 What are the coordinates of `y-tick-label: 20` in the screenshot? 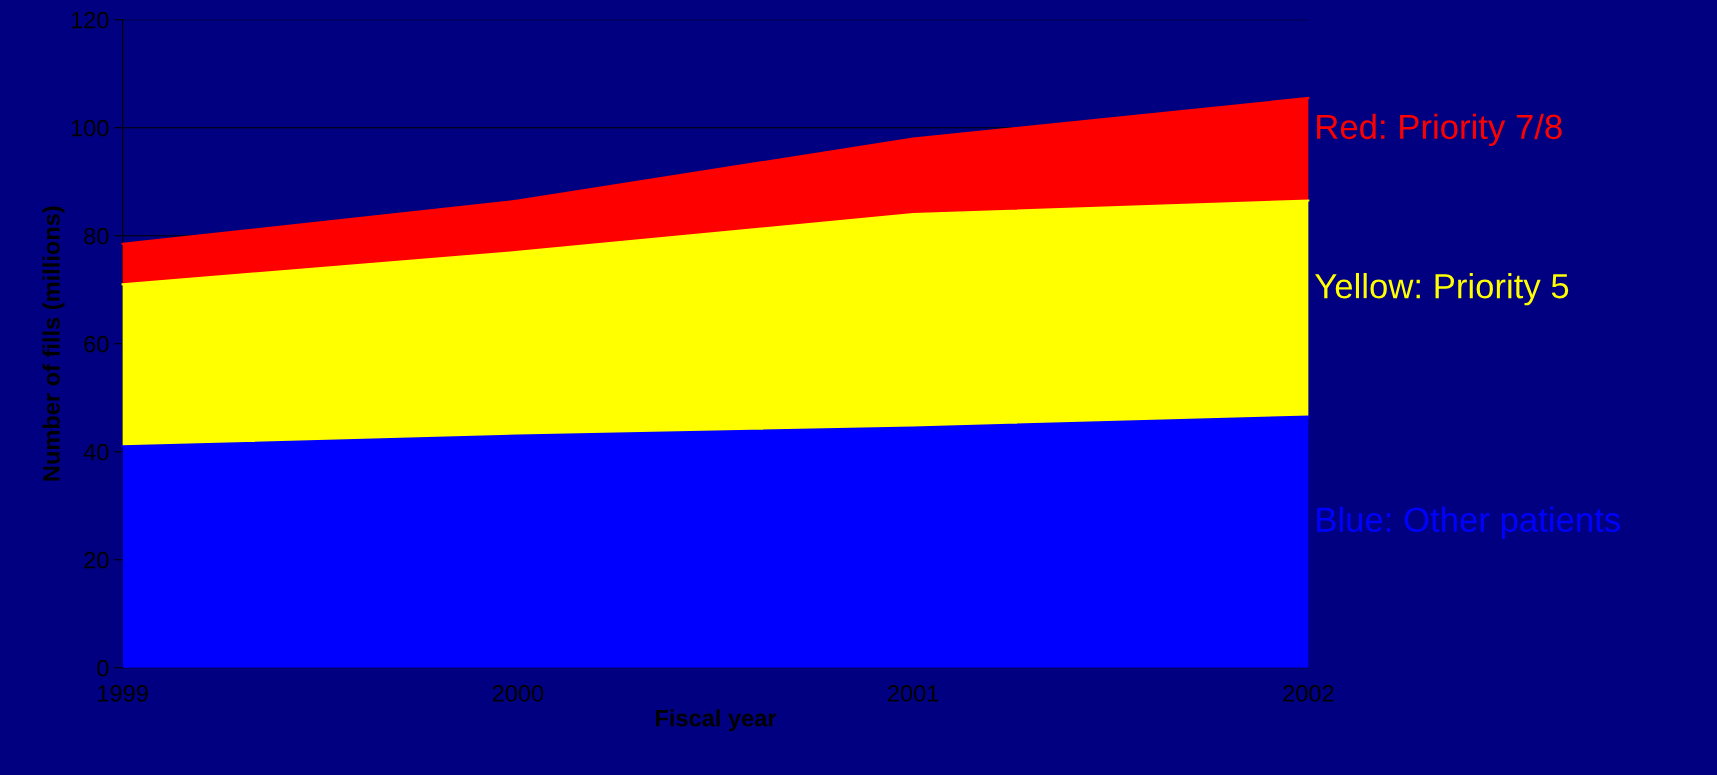 It's located at (96, 560).